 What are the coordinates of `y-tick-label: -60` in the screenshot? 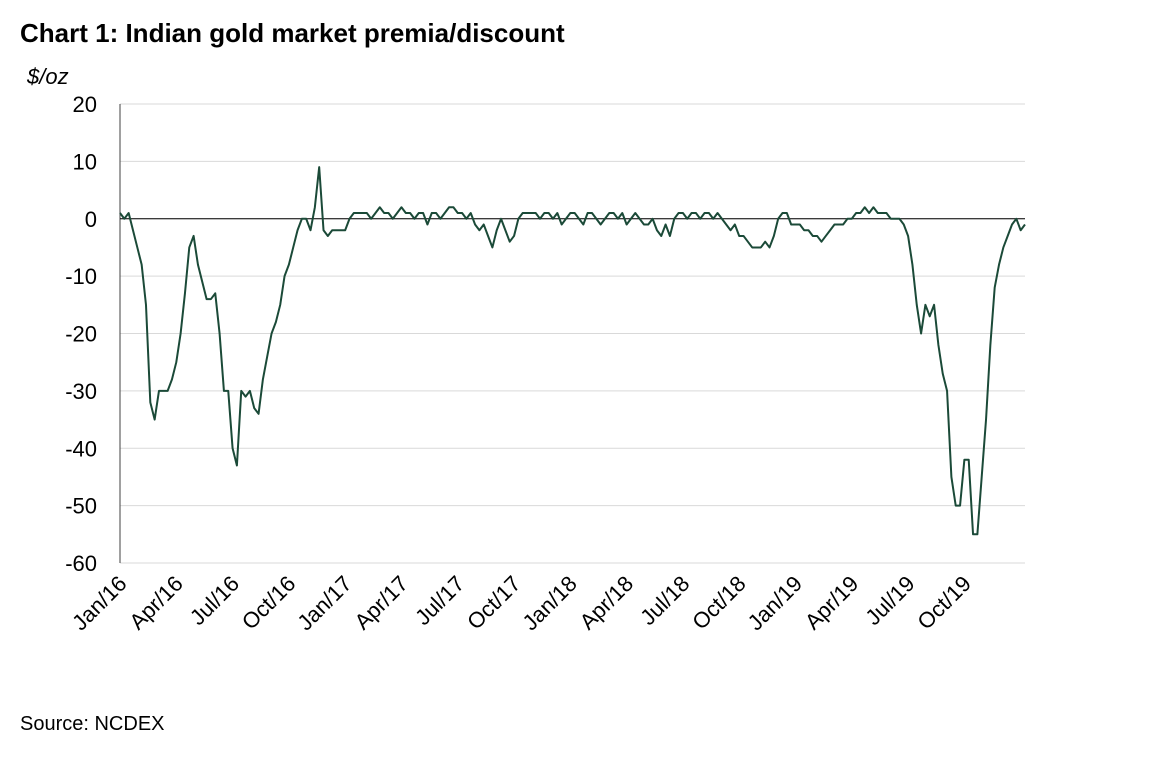 It's located at (81, 563).